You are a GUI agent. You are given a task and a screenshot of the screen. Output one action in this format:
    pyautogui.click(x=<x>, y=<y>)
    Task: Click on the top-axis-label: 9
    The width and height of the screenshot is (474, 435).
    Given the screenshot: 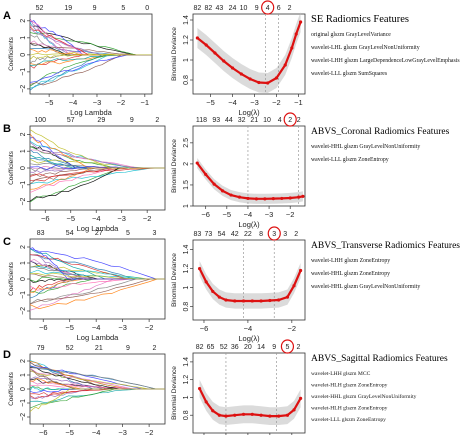 What is the action you would take?
    pyautogui.click(x=257, y=8)
    